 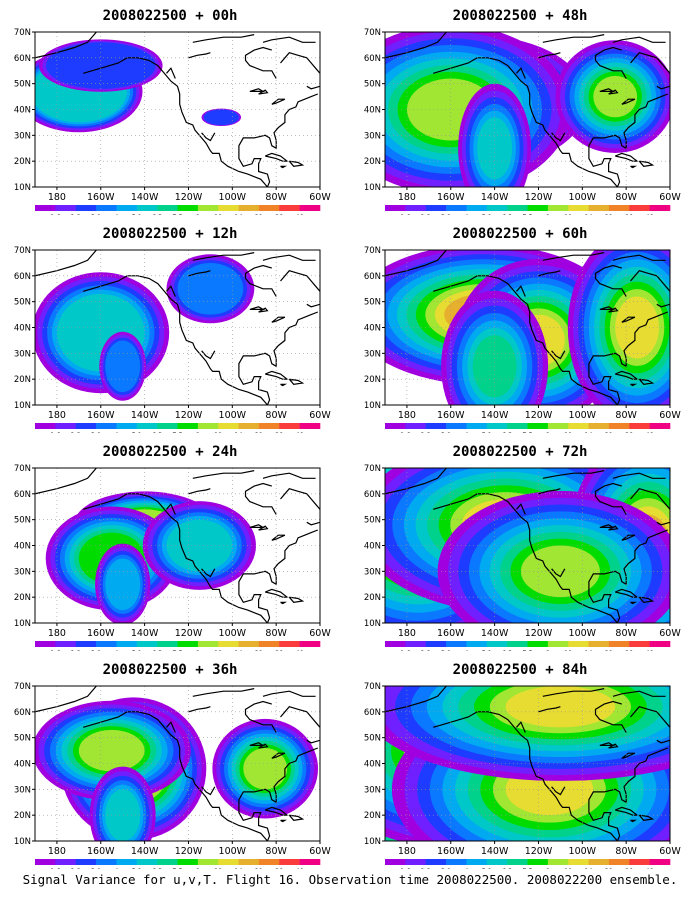 I want to click on variance-field, so click(x=527, y=545).